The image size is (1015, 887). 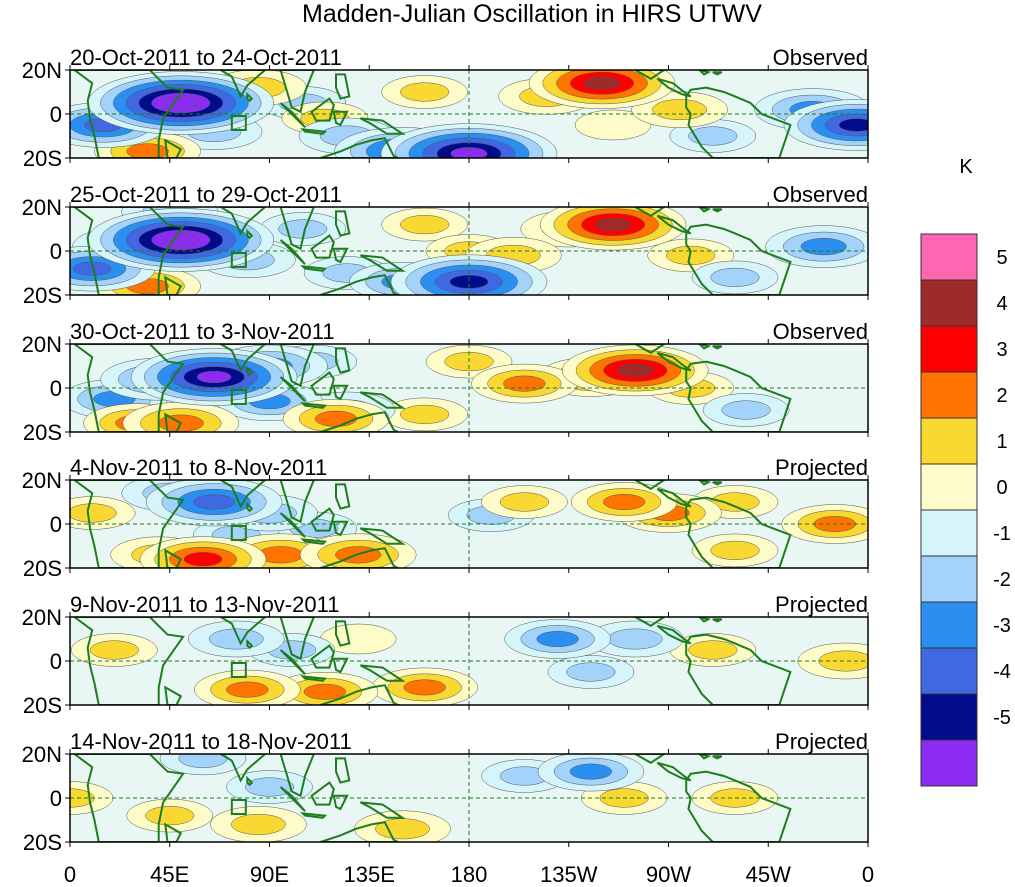 What do you see at coordinates (1002, 580) in the screenshot?
I see `colorbar-label: -2` at bounding box center [1002, 580].